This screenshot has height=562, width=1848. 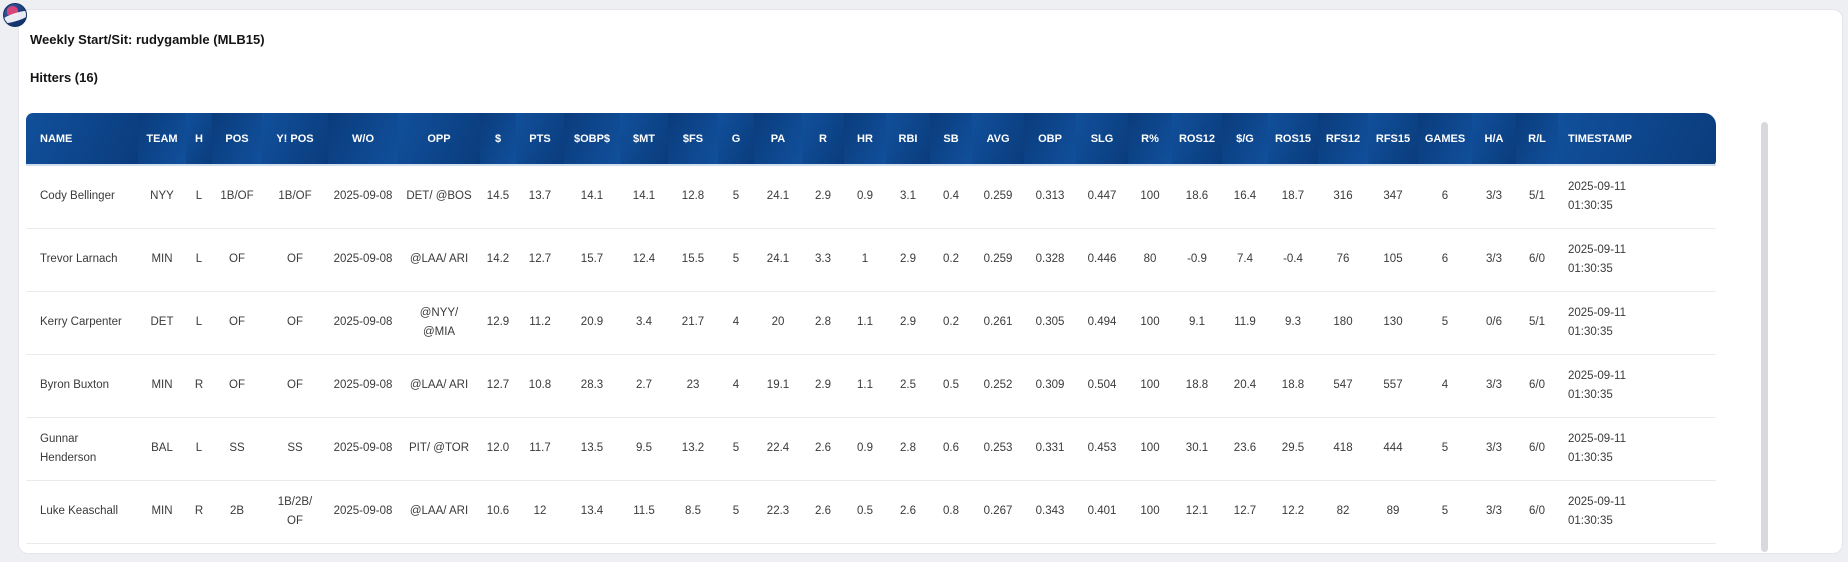 I want to click on cell-value: 1B/OF, so click(x=237, y=196).